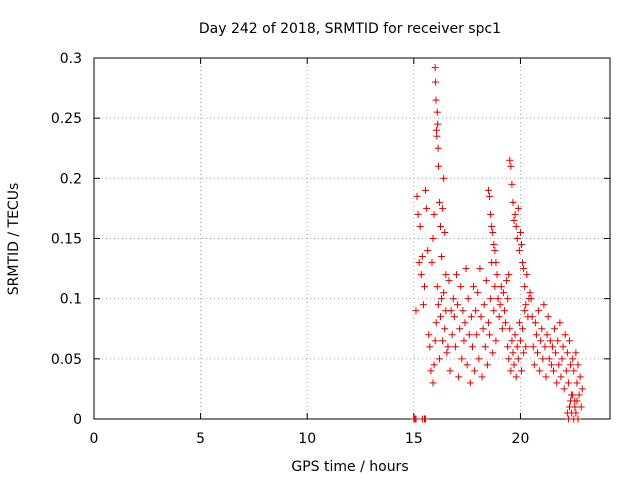  Describe the element at coordinates (66, 119) in the screenshot. I see `y-tick-label: 0.25` at that location.